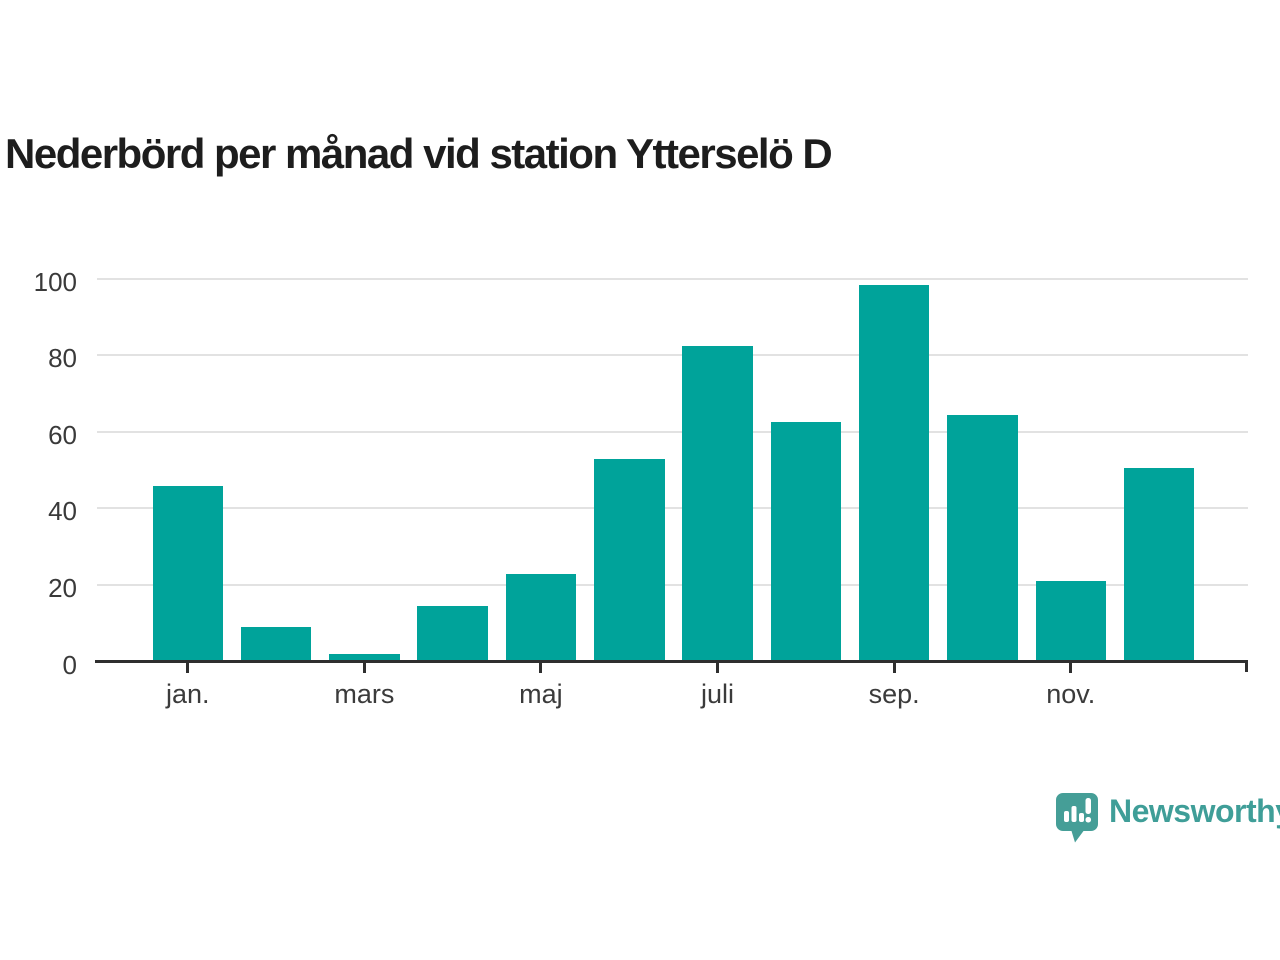 This screenshot has width=1280, height=960. I want to click on x-axis-tick-label: juli, so click(718, 694).